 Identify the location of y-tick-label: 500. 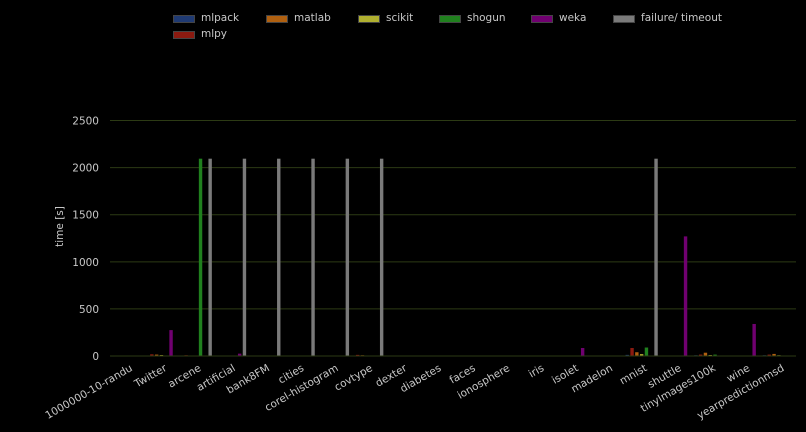
(89, 310).